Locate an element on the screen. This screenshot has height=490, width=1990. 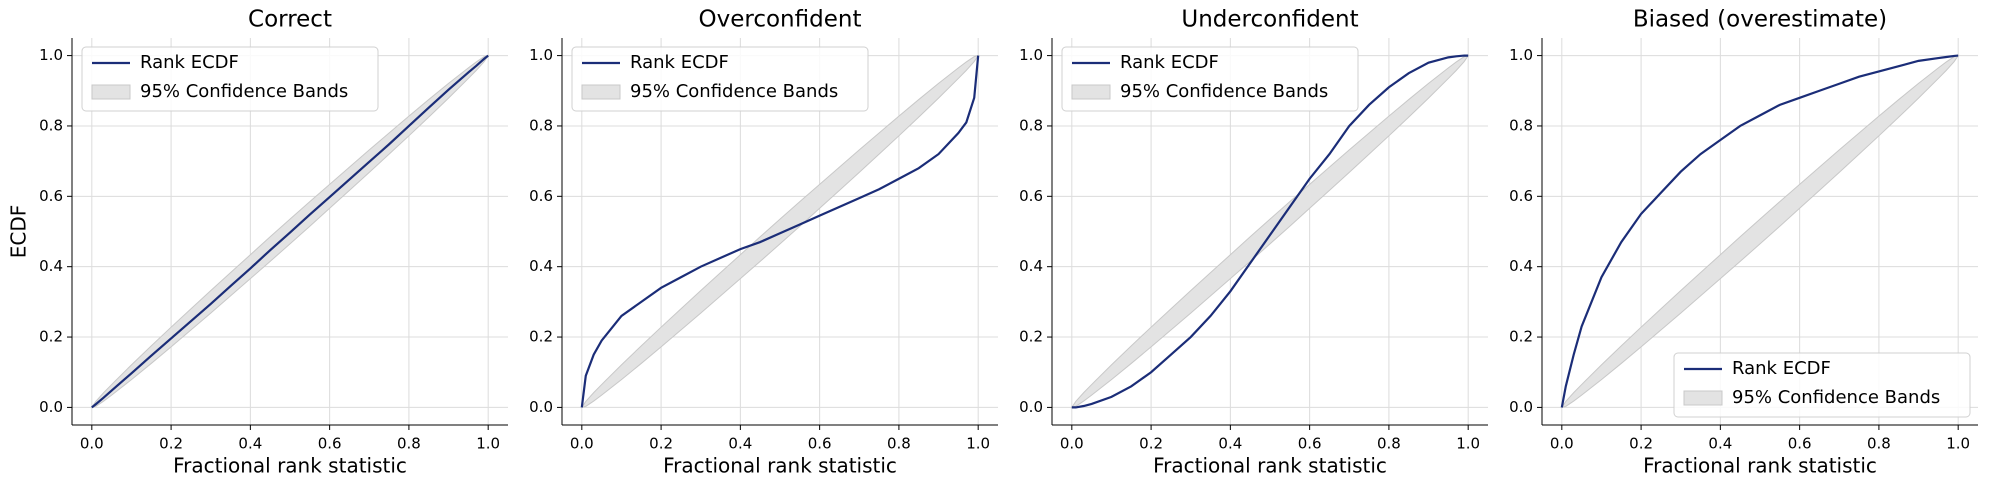
chart-title: Correct is located at coordinates (290, 20).